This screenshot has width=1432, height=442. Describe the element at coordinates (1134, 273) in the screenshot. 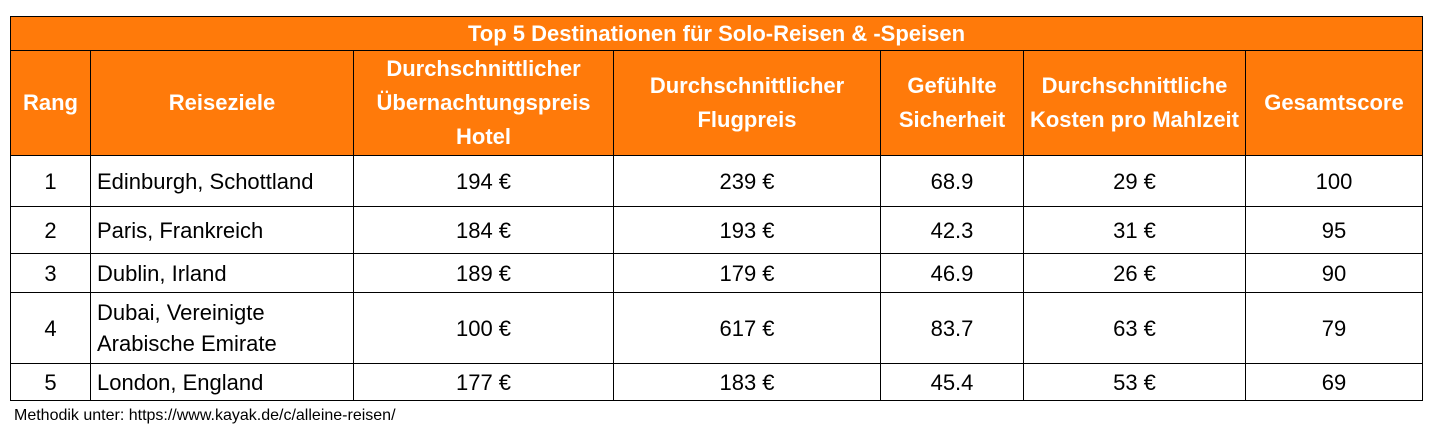

I see `cell-meal-cost: 26 €` at that location.